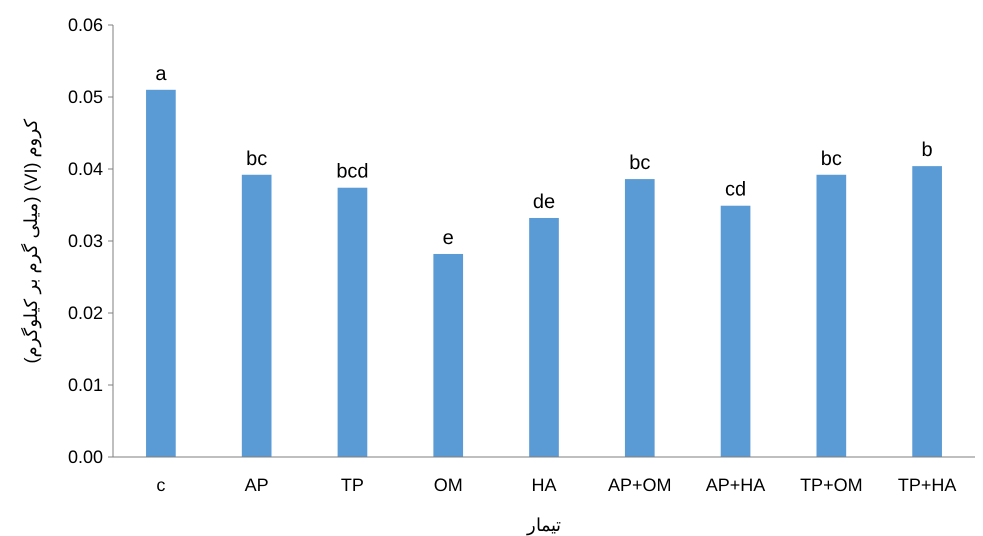 Image resolution: width=983 pixels, height=536 pixels. Describe the element at coordinates (161, 73) in the screenshot. I see `data-label: a` at that location.